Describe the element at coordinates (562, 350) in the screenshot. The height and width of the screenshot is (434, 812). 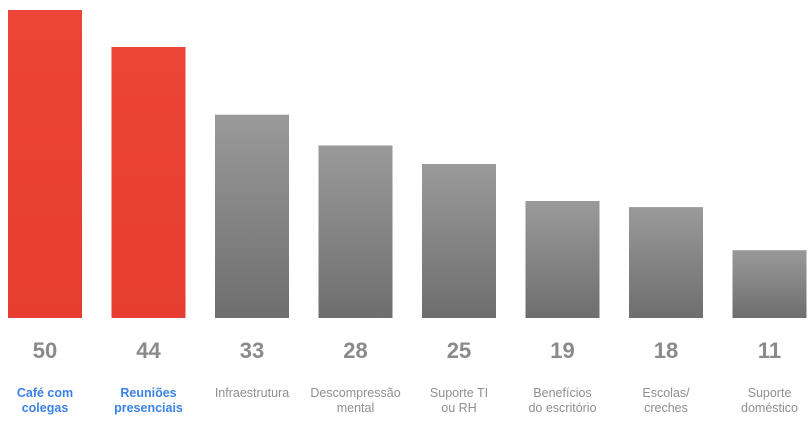
I see `value-label-6: 19` at that location.